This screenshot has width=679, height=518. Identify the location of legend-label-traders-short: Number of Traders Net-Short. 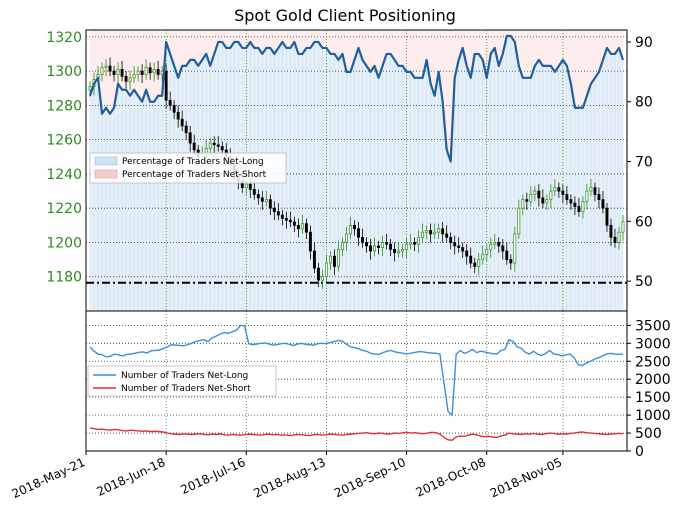
(186, 389).